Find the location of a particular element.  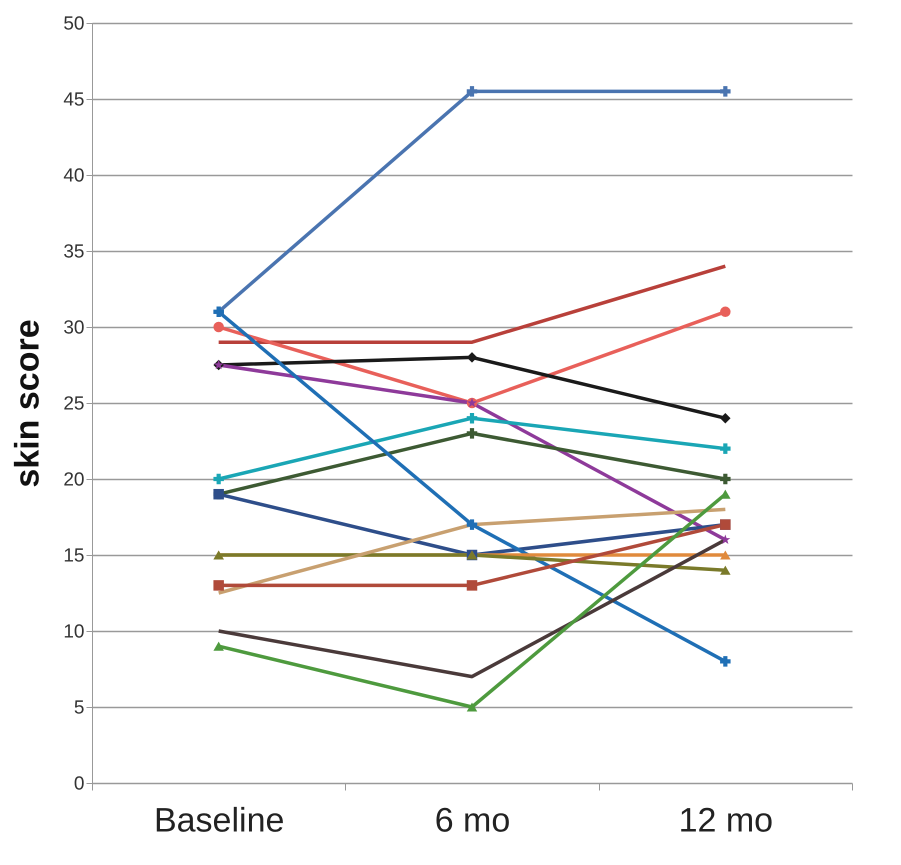

x-tick-label: 12 mo is located at coordinates (726, 821).